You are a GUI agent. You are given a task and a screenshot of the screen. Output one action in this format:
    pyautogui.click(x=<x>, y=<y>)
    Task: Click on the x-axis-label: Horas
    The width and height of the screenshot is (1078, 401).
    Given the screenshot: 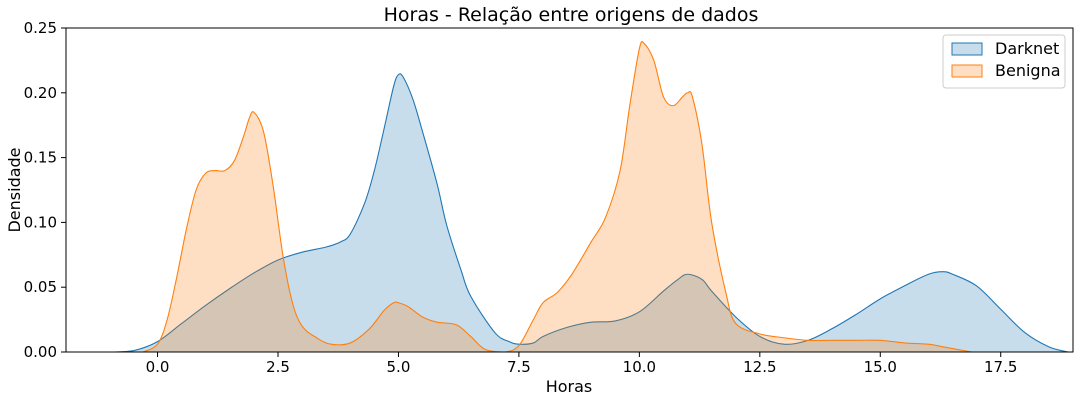 What is the action you would take?
    pyautogui.click(x=569, y=386)
    